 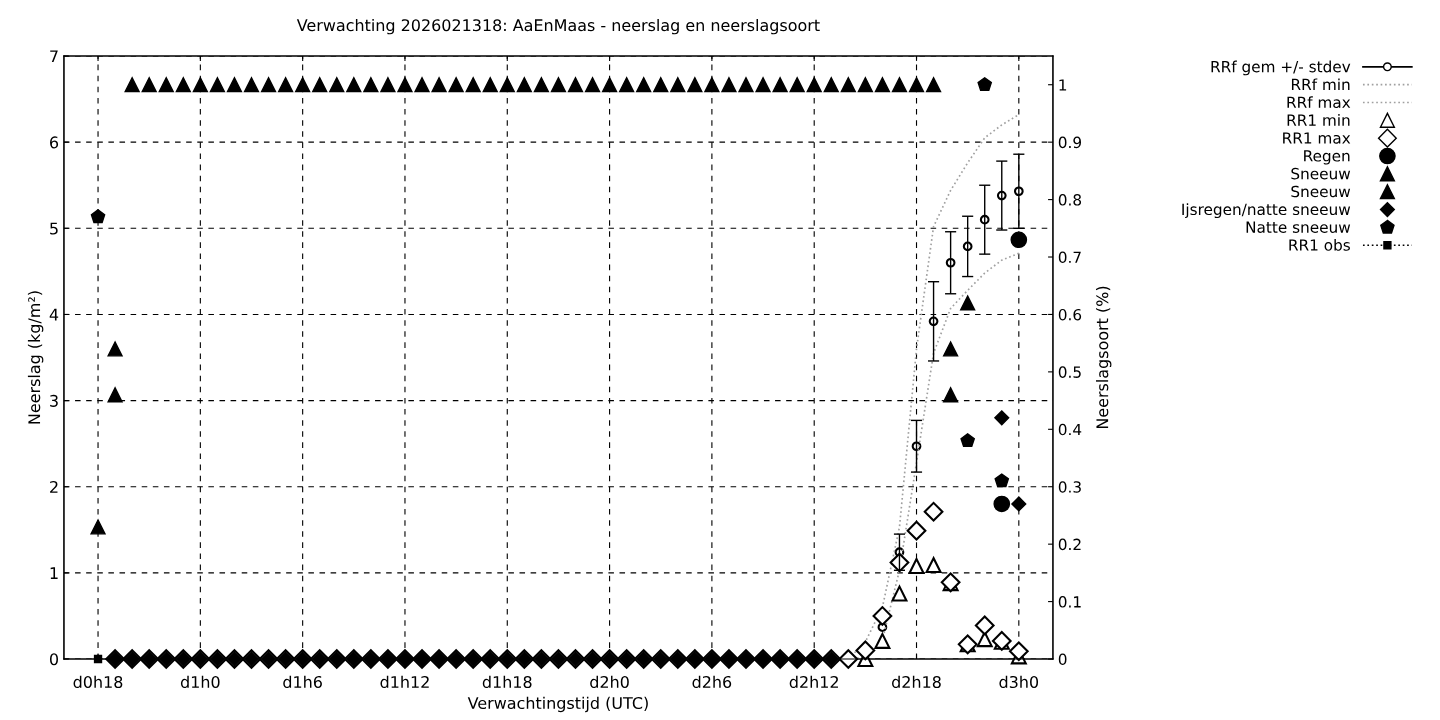 I want to click on y-tick-label: 5, so click(x=54, y=228).